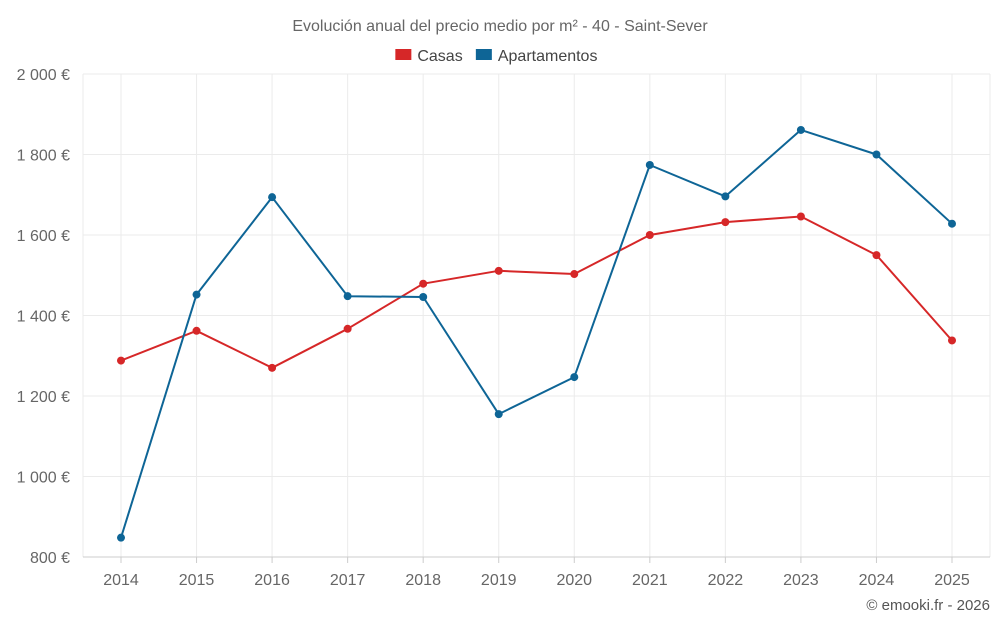  Describe the element at coordinates (197, 580) in the screenshot. I see `x-tick-label: 2015` at that location.